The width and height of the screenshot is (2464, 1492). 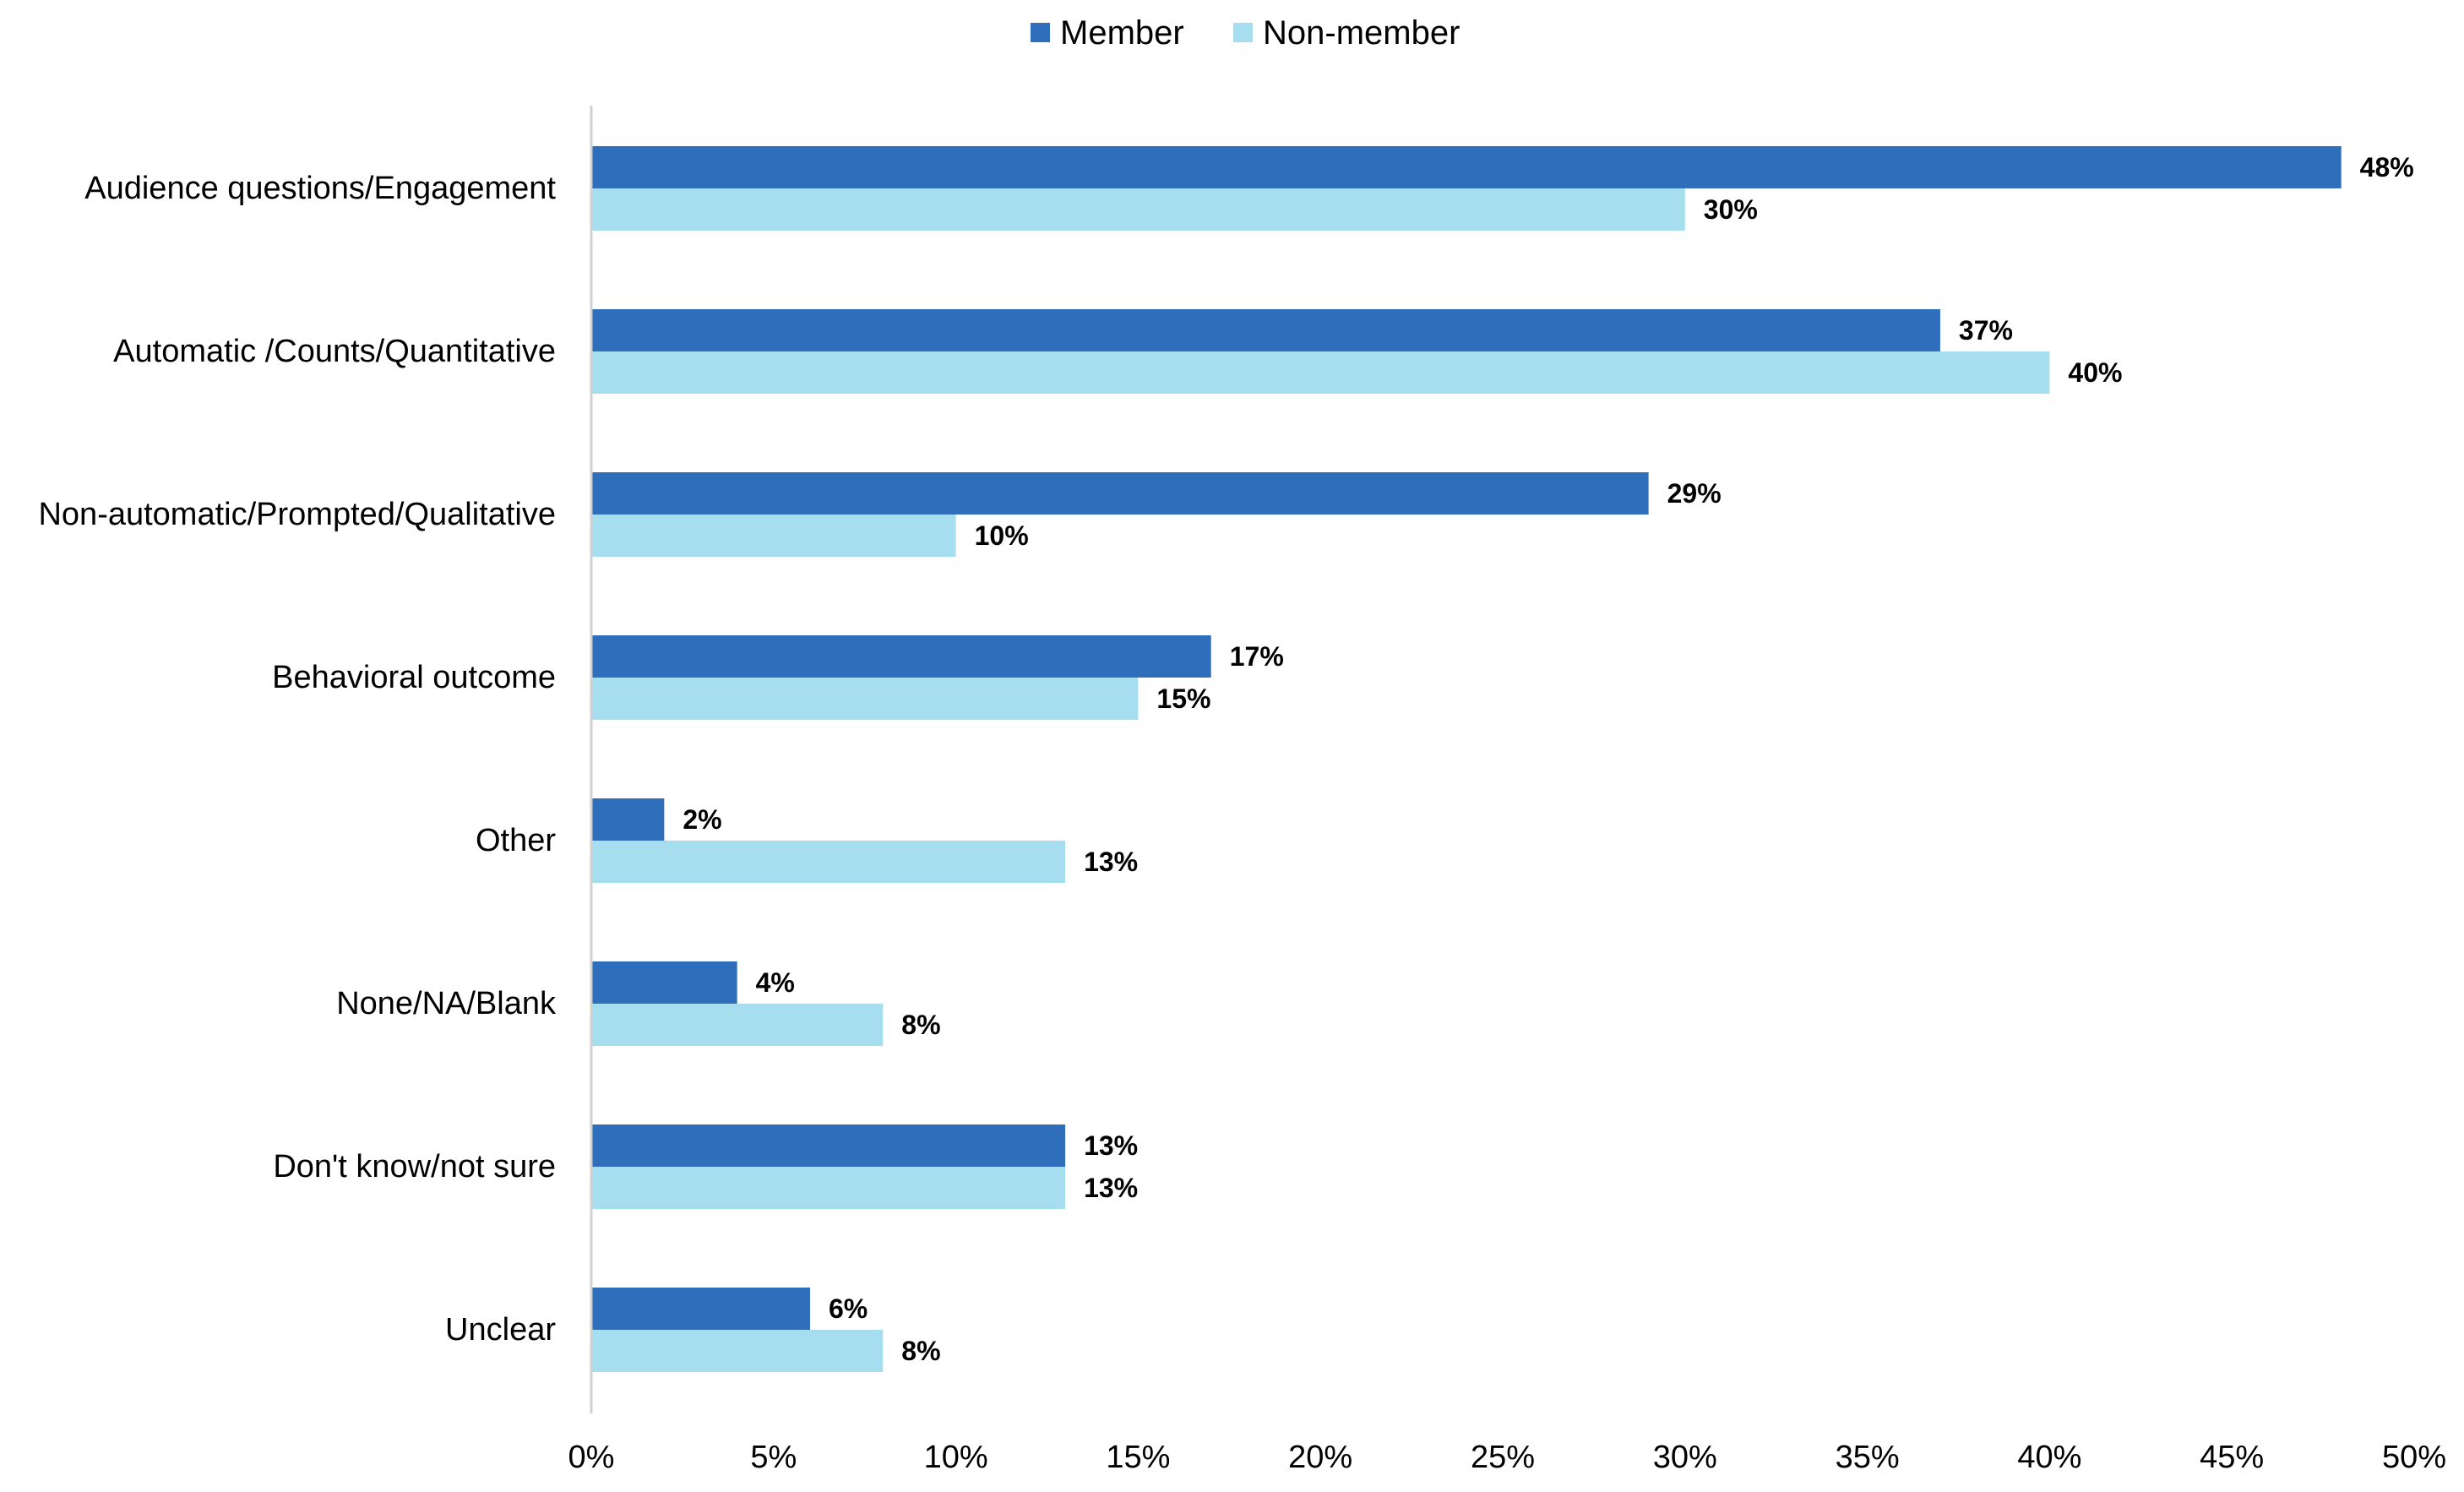 I want to click on data-label: 17%, so click(x=1257, y=656).